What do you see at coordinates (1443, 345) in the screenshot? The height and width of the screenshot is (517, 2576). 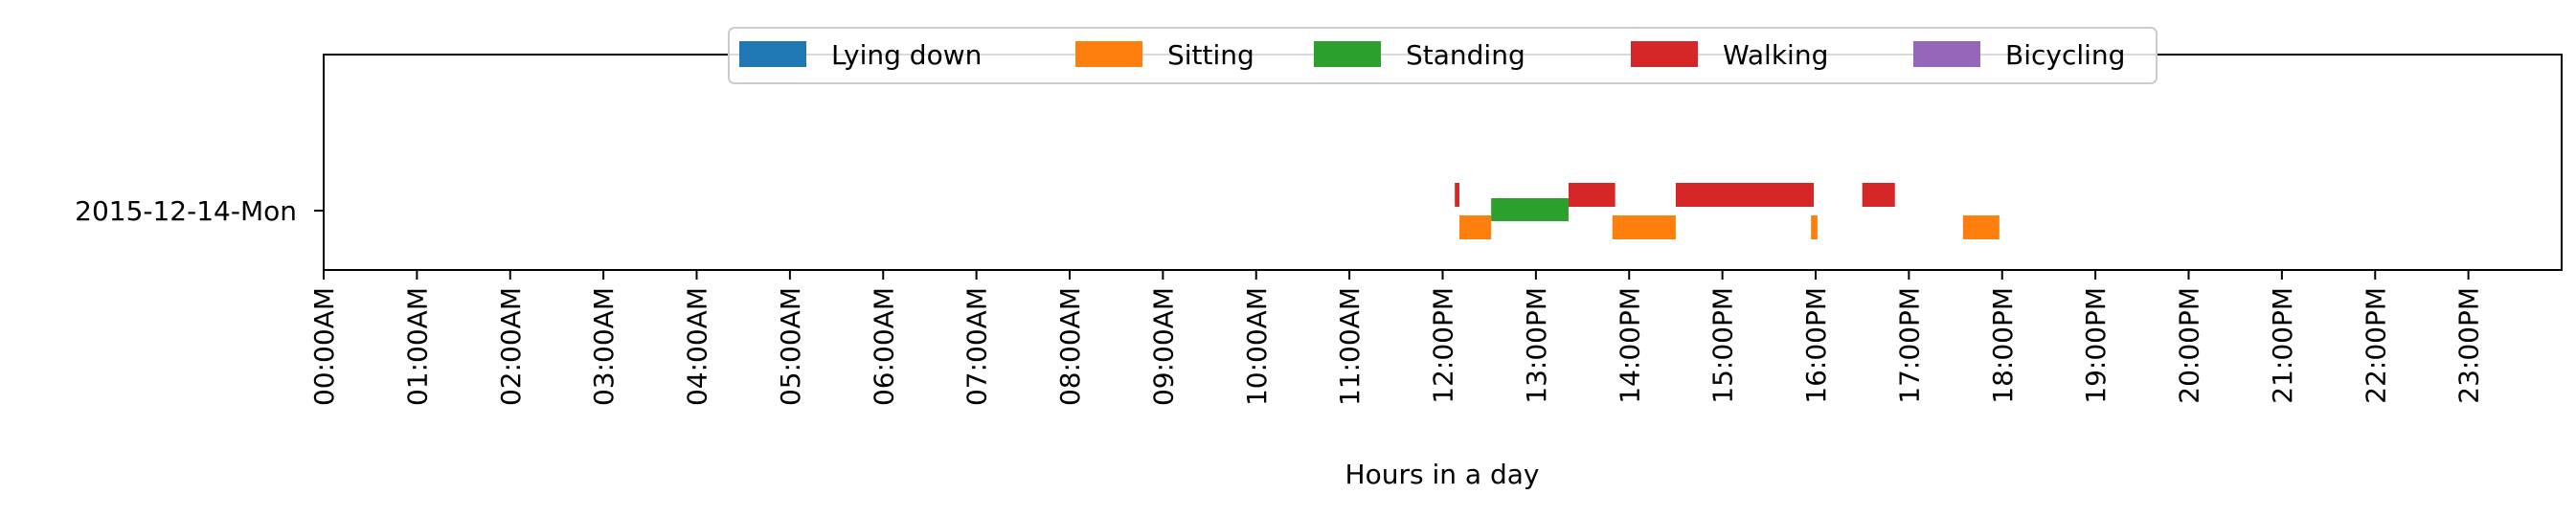 I see `x-tick-label: 12:00PM` at bounding box center [1443, 345].